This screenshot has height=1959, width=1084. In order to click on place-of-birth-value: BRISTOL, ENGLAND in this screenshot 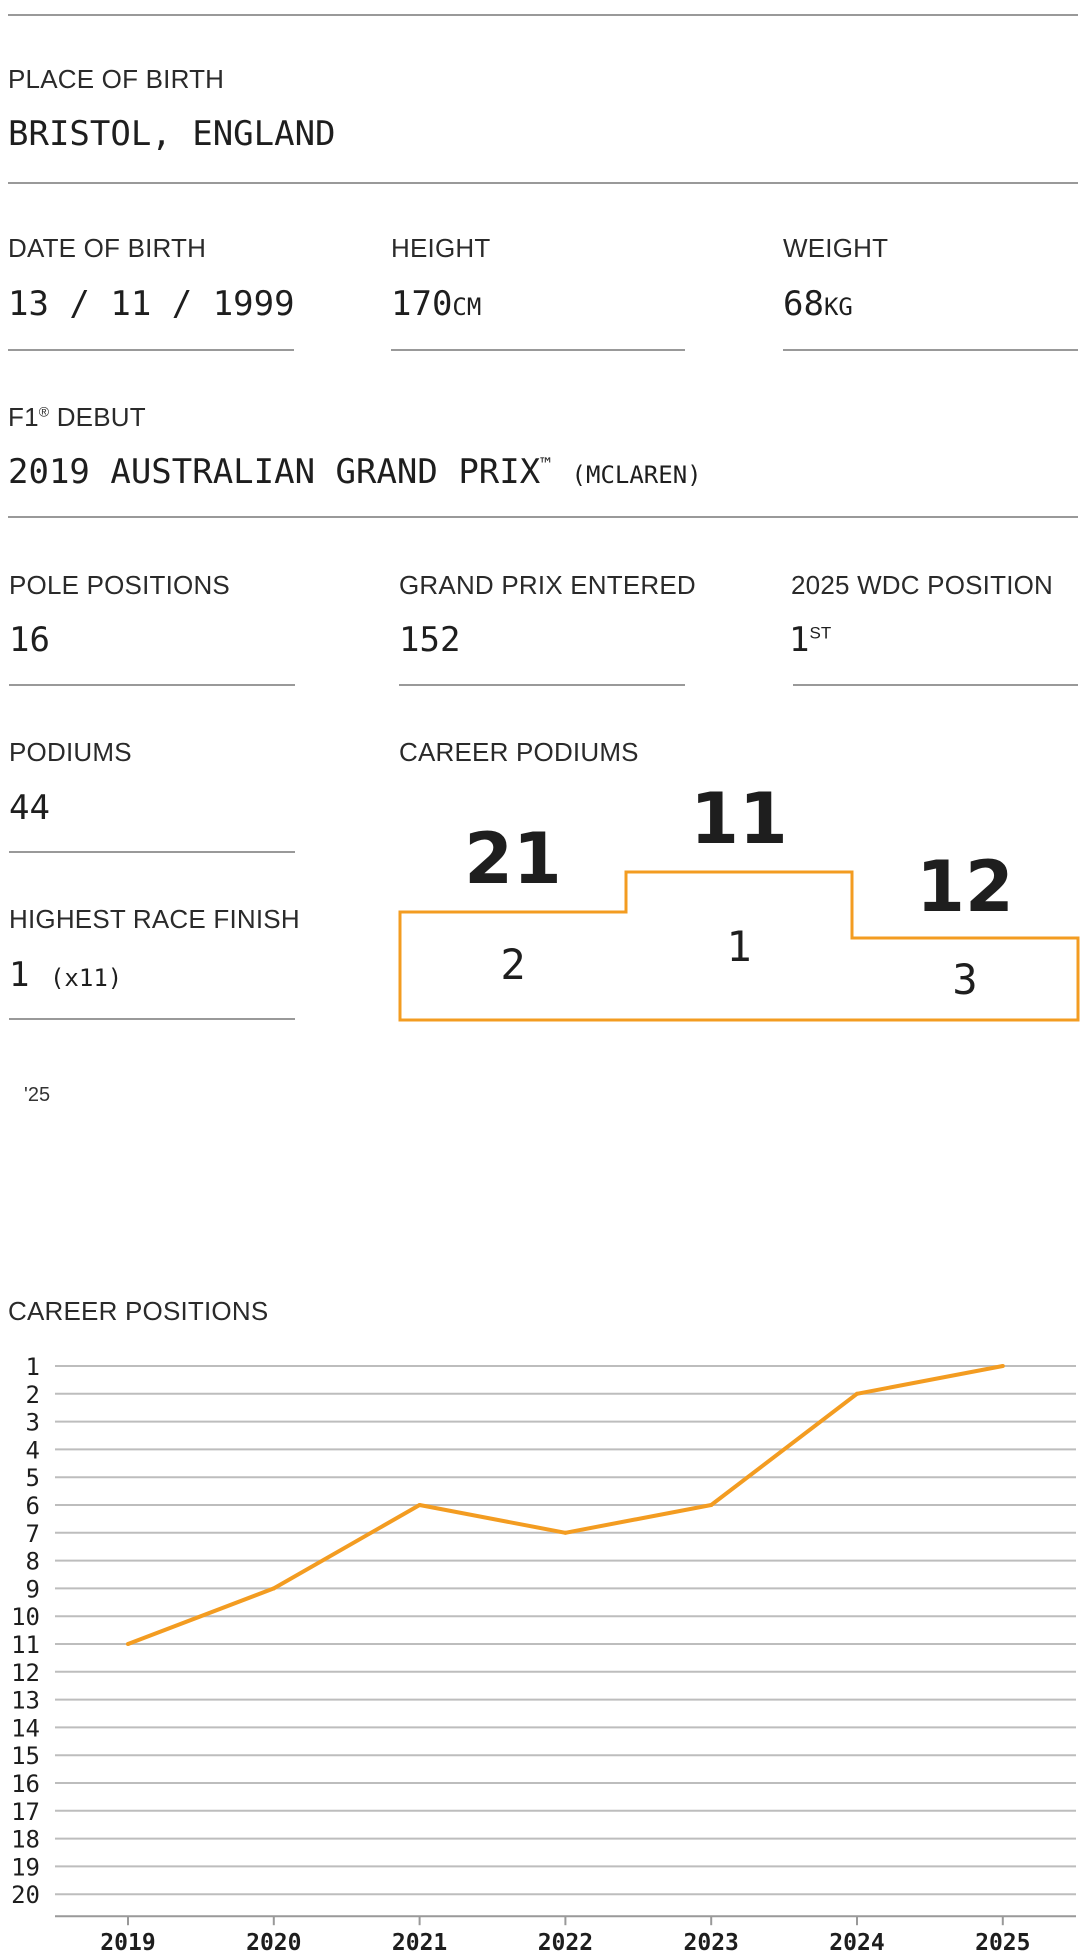, I will do `click(172, 134)`.